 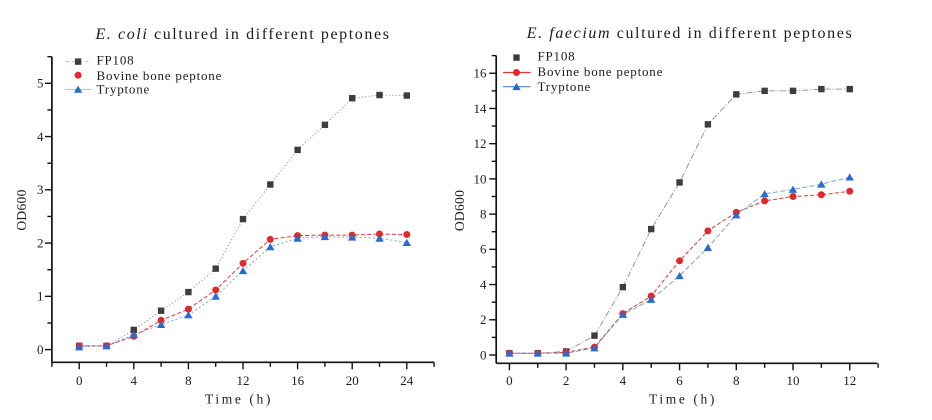 I want to click on svg-text: 20, so click(x=352, y=380).